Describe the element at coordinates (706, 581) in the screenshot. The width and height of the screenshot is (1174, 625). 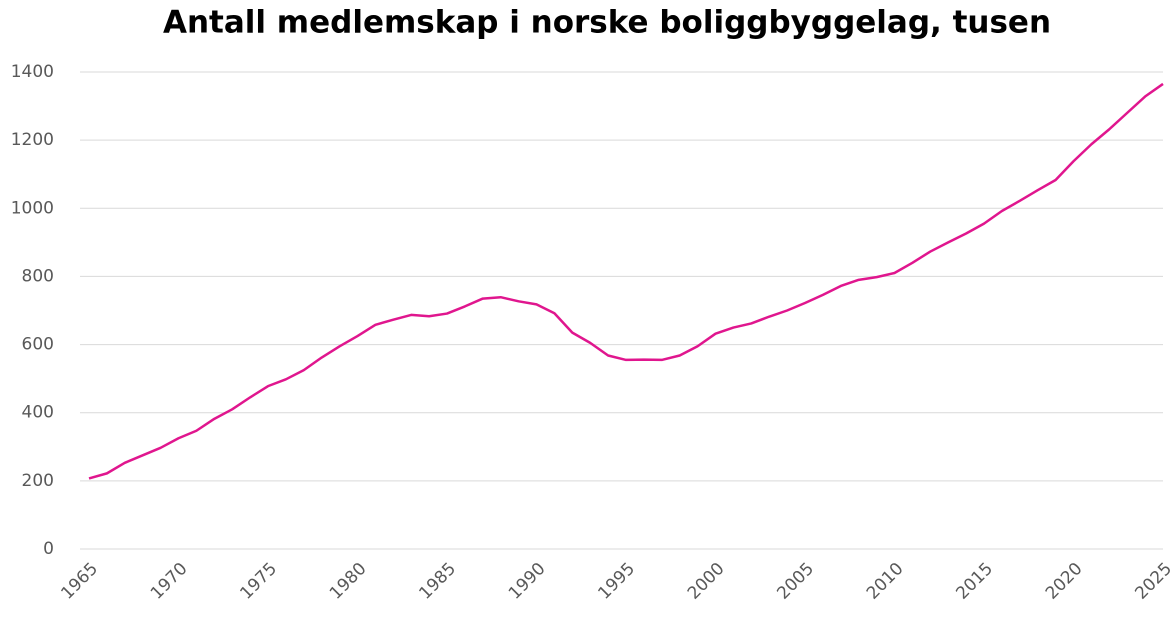
I see `x-tick-label: 2000` at that location.